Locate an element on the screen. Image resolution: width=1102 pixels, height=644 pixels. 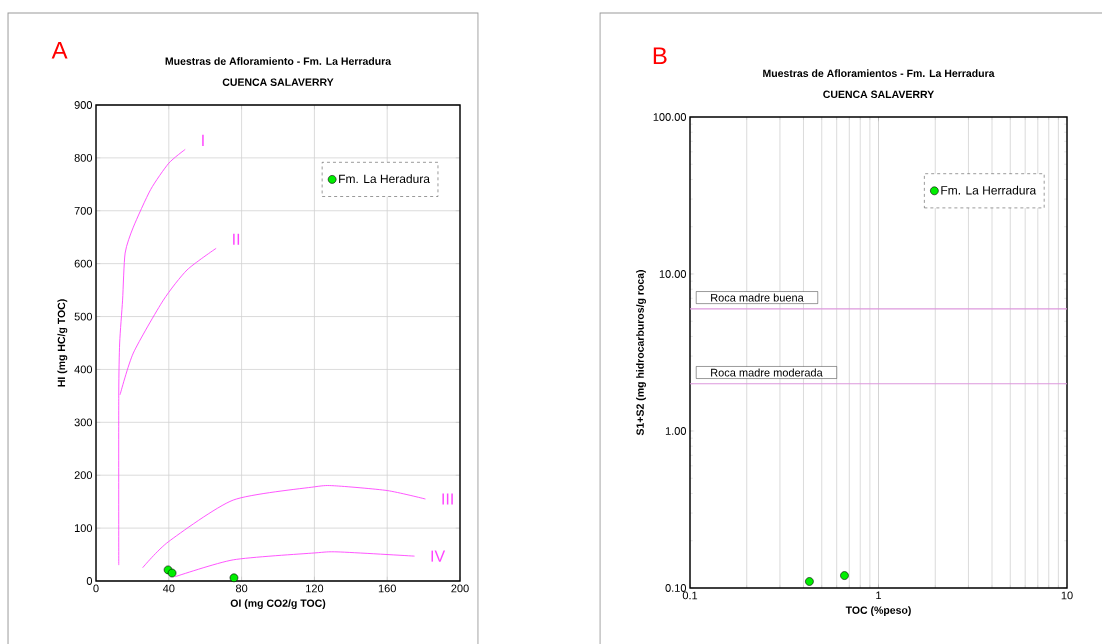
y-axis-title: HI (mg HC/g TOC) is located at coordinates (62, 343).